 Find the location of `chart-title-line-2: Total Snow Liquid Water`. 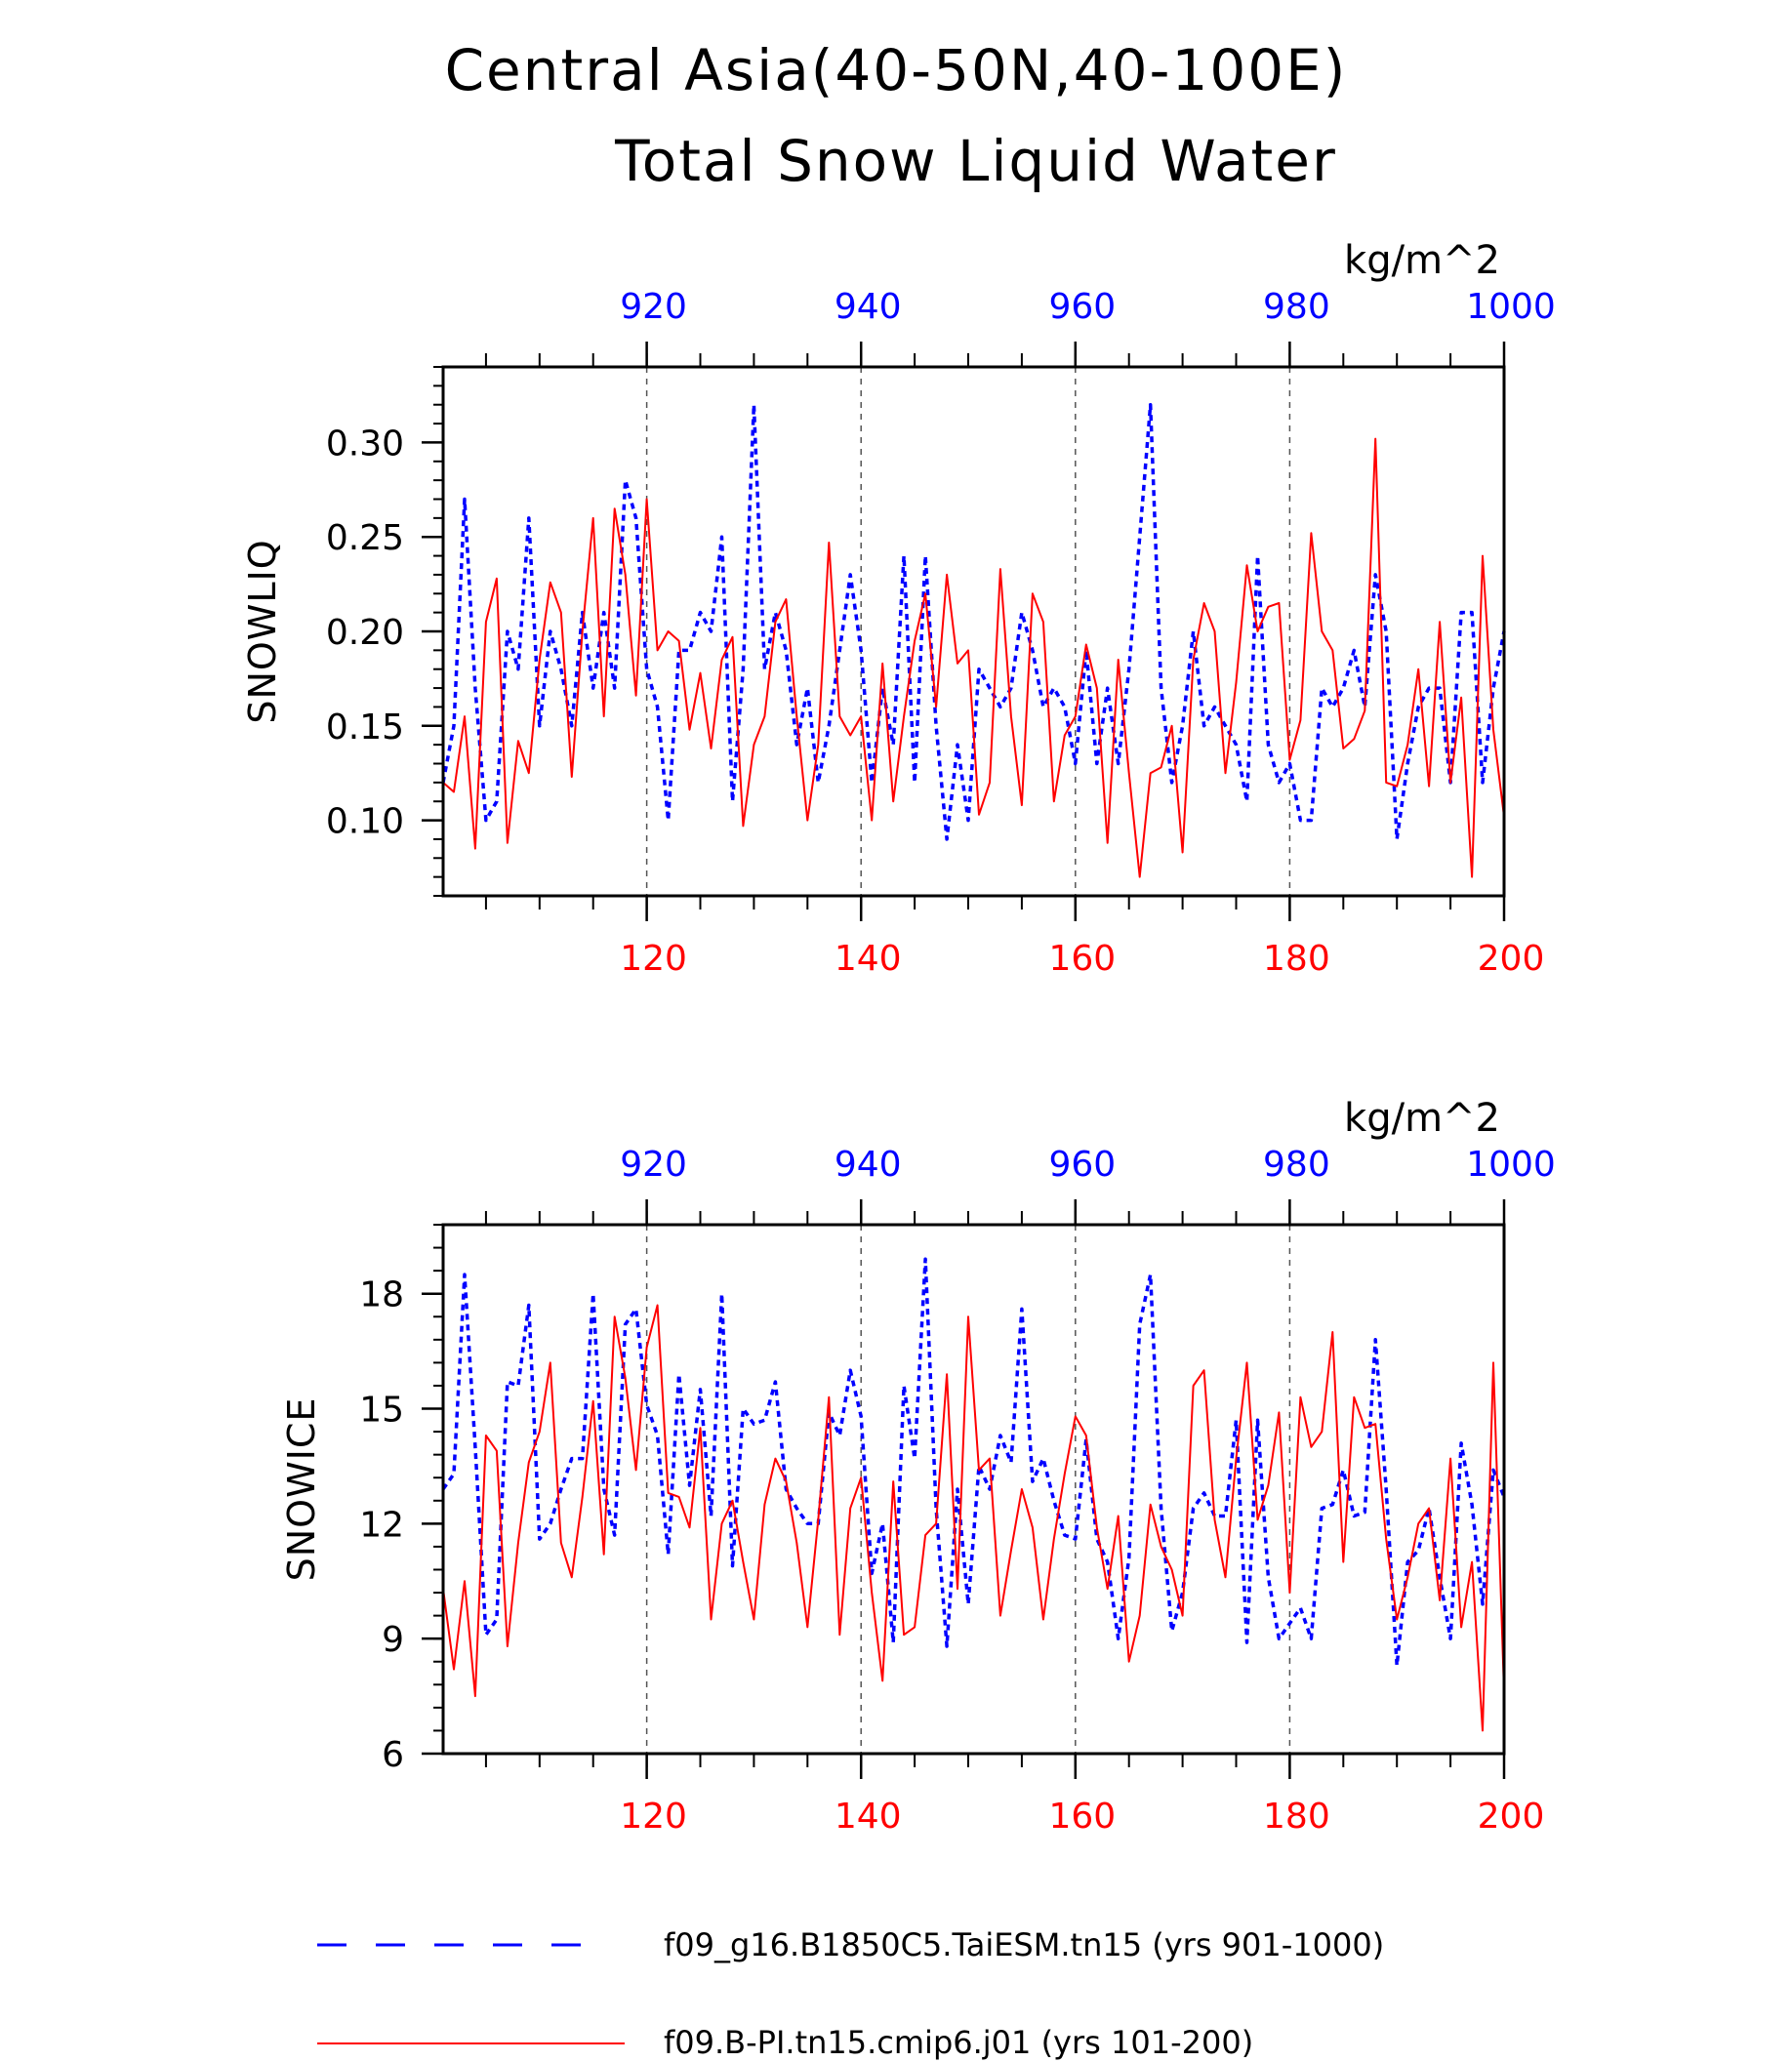

chart-title-line-2: Total Snow Liquid Water is located at coordinates (975, 161).